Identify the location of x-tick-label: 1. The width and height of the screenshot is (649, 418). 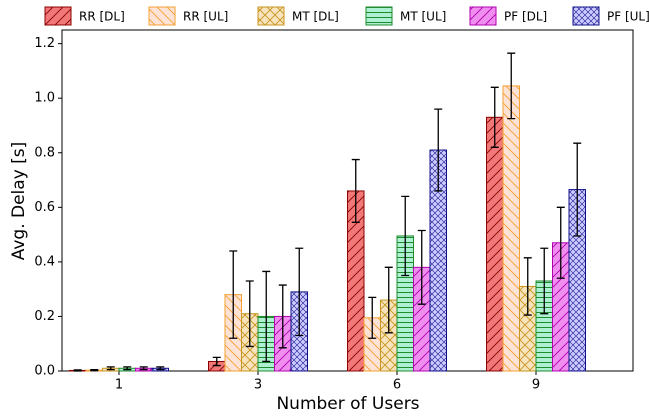
(119, 385).